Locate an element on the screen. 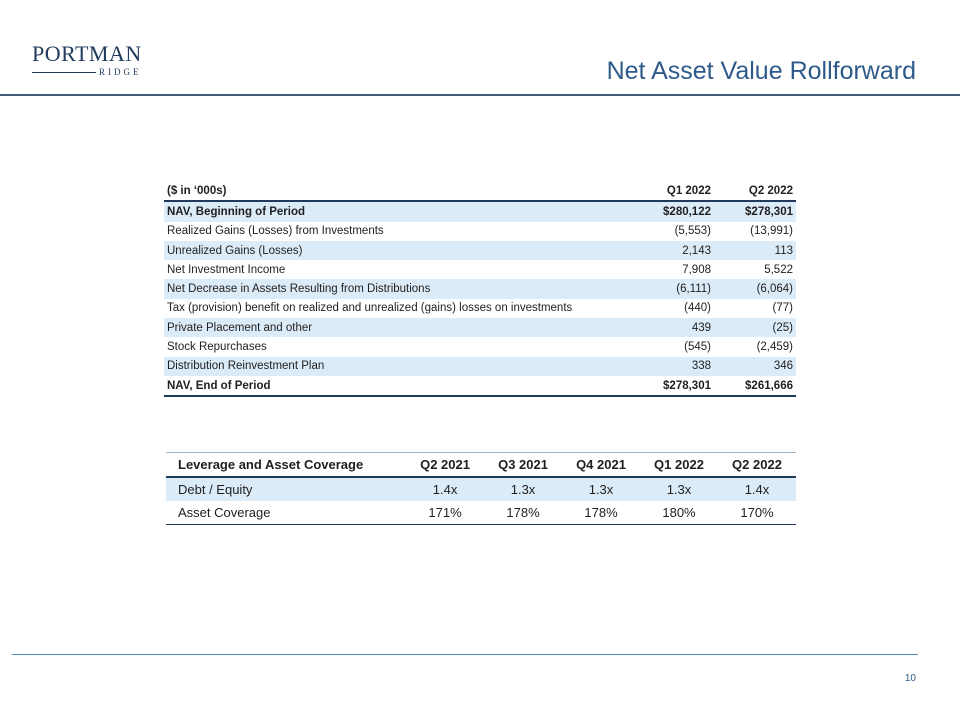 The height and width of the screenshot is (720, 960). q1-value: (440) is located at coordinates (697, 308).